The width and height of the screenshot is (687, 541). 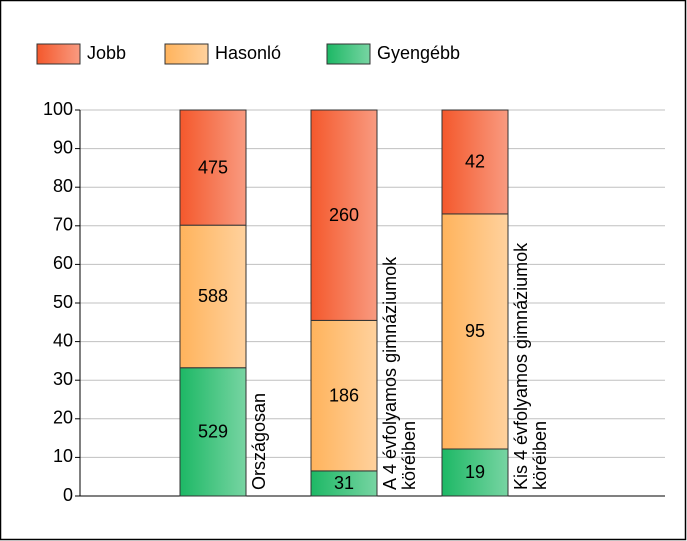 I want to click on data-label: 95, so click(x=475, y=331).